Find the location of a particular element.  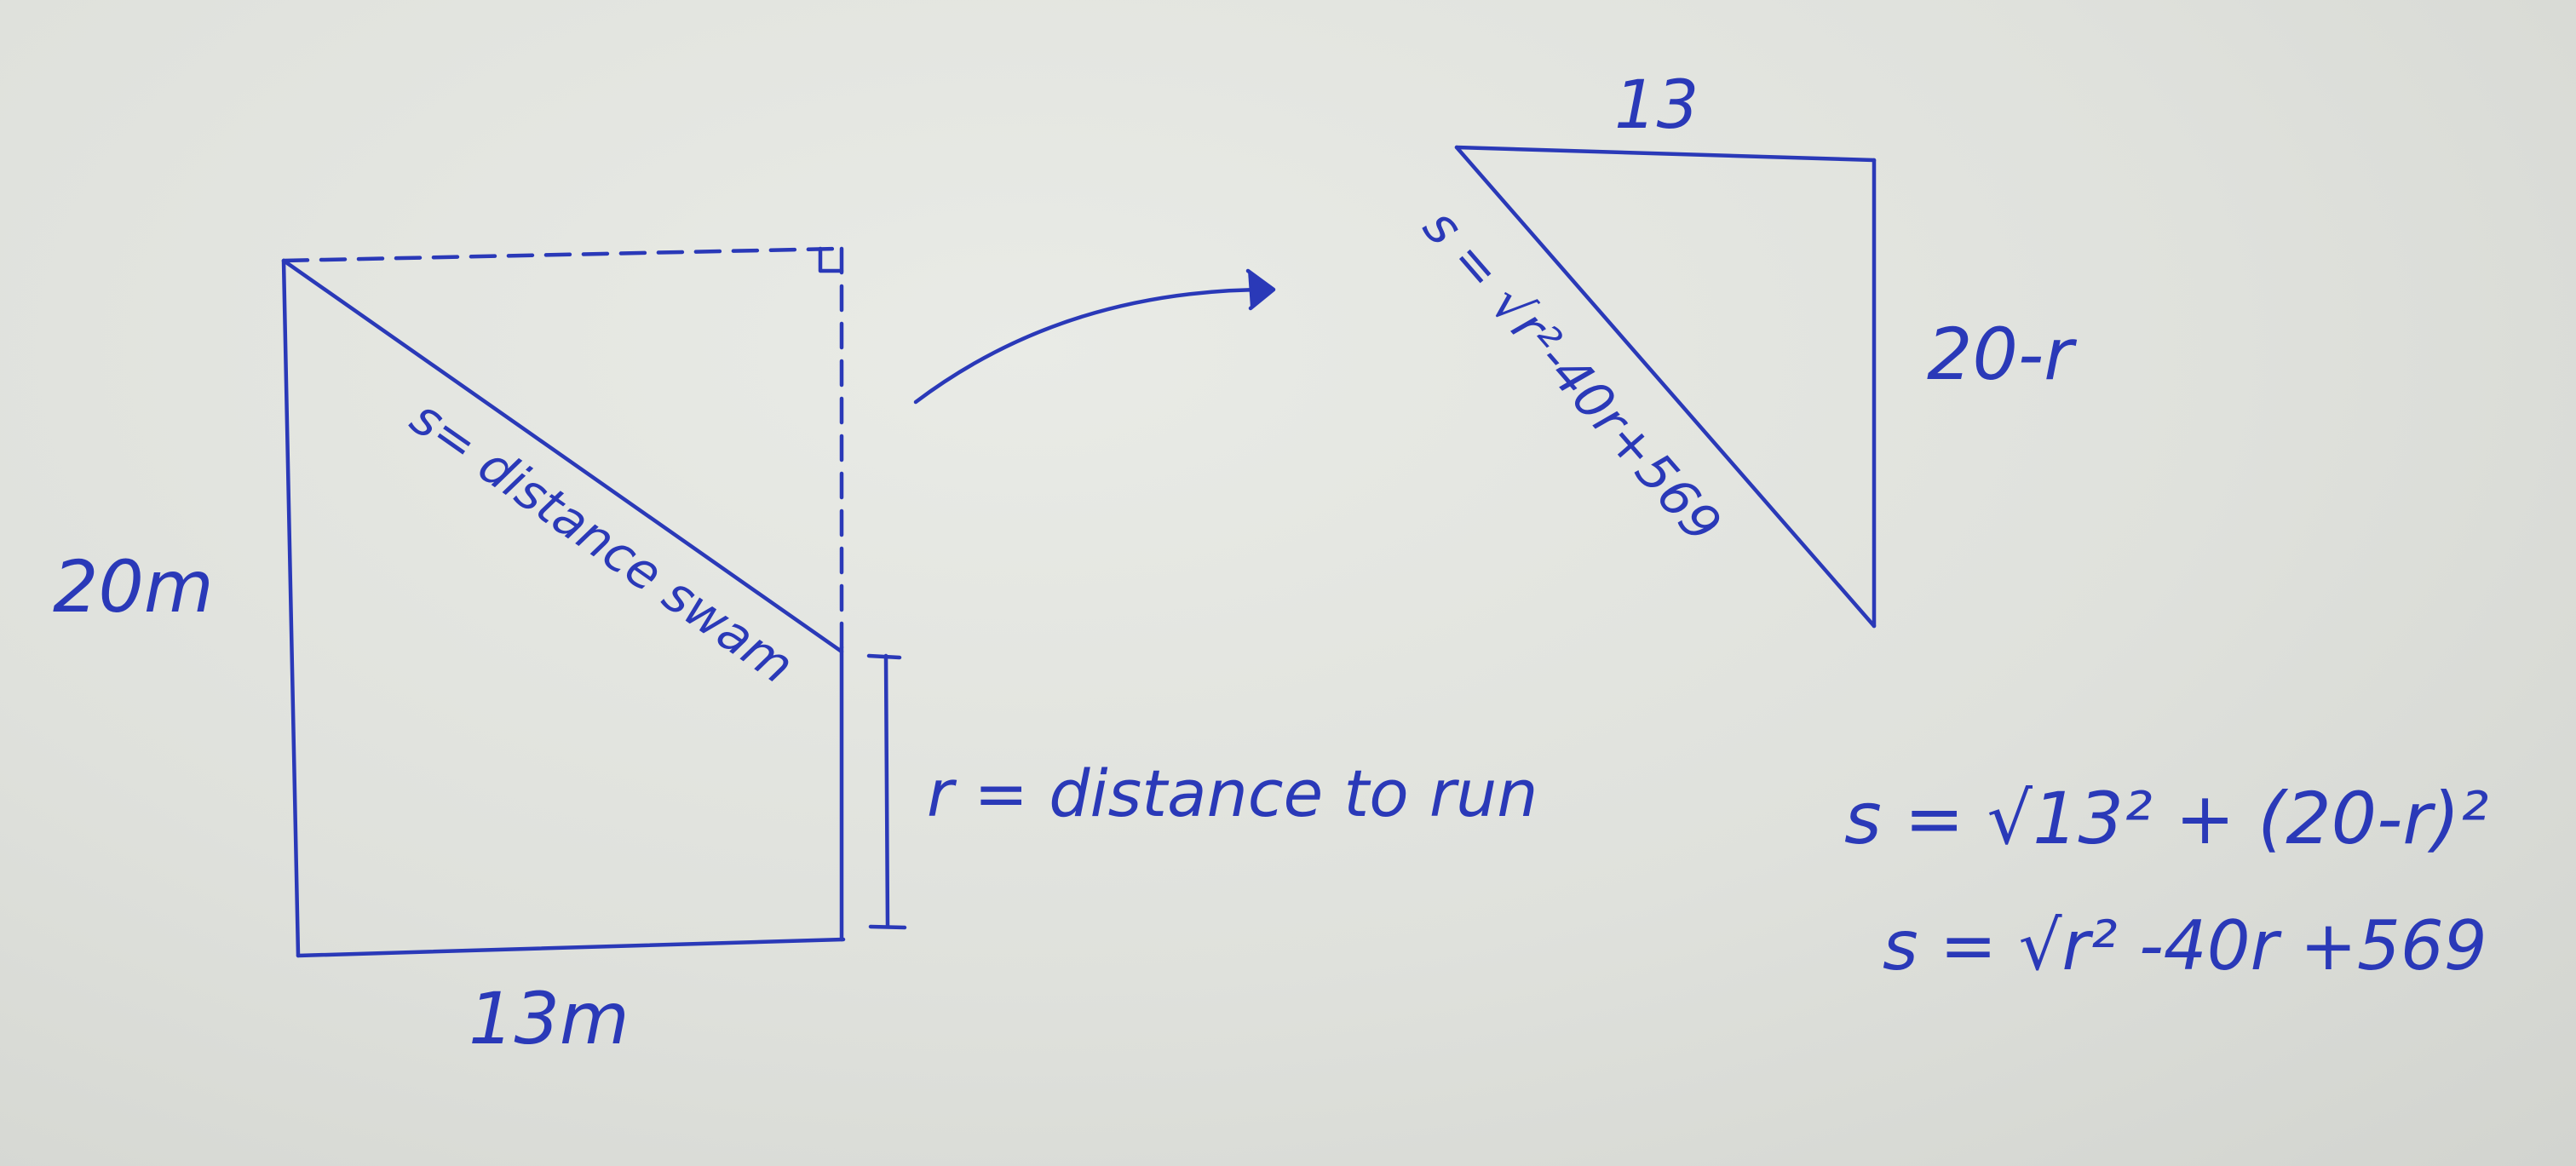

run-bracket-line is located at coordinates (886, 791).